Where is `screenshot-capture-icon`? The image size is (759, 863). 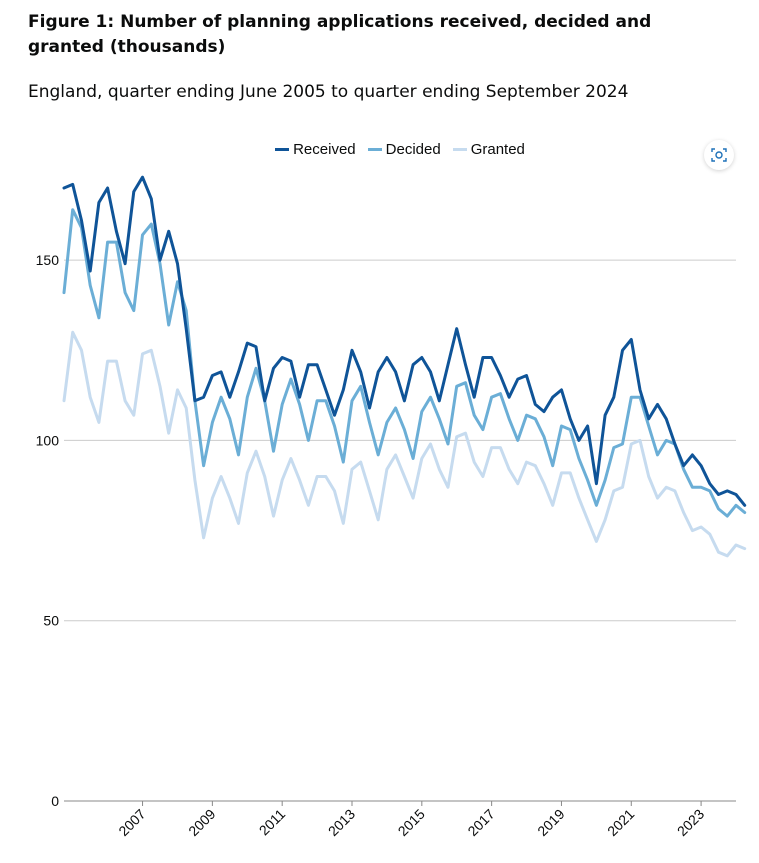 screenshot-capture-icon is located at coordinates (719, 155).